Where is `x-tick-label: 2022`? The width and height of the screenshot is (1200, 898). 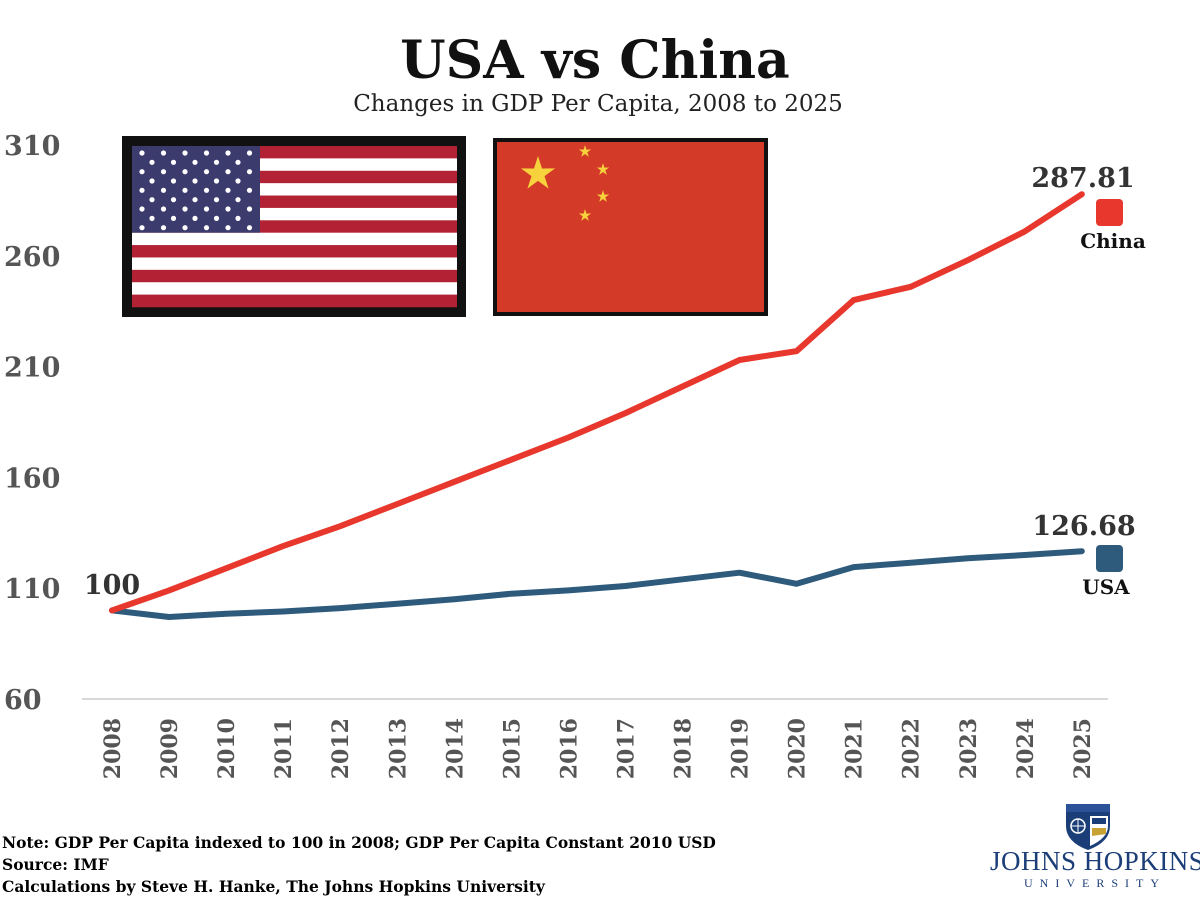 x-tick-label: 2022 is located at coordinates (912, 748).